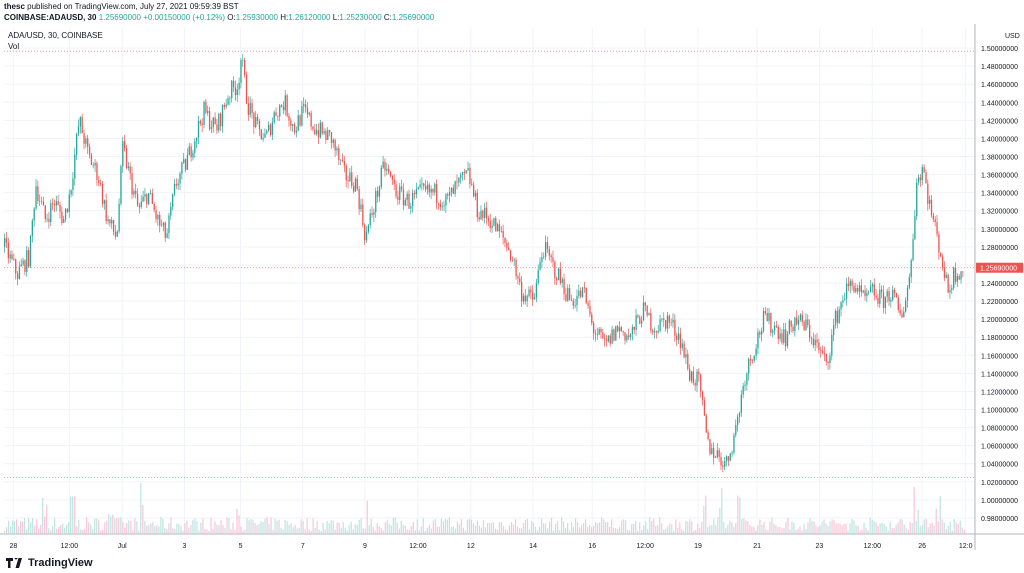 This screenshot has width=1024, height=573. Describe the element at coordinates (14, 6) in the screenshot. I see `author-name: thesc` at that location.